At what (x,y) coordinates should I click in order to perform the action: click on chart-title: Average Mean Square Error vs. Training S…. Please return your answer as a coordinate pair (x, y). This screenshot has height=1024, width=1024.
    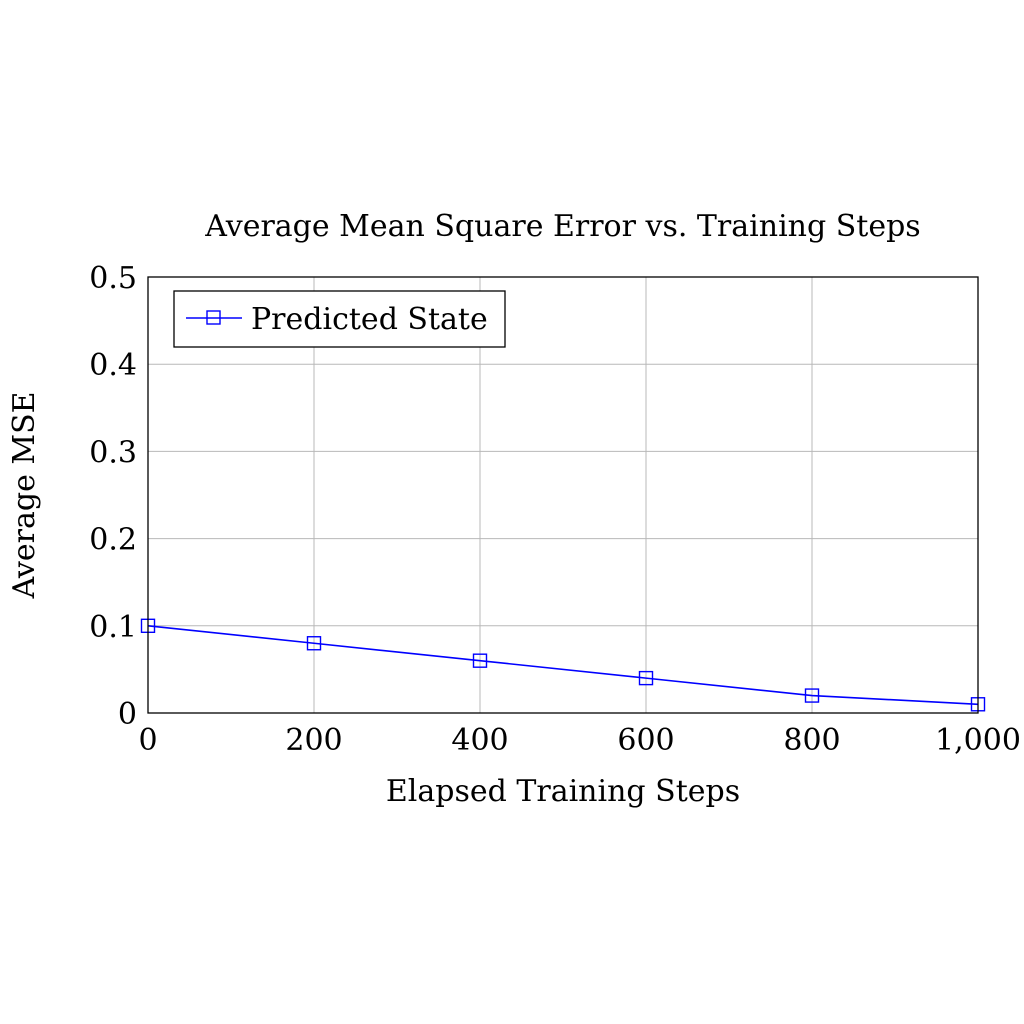
    Looking at the image, I should click on (562, 226).